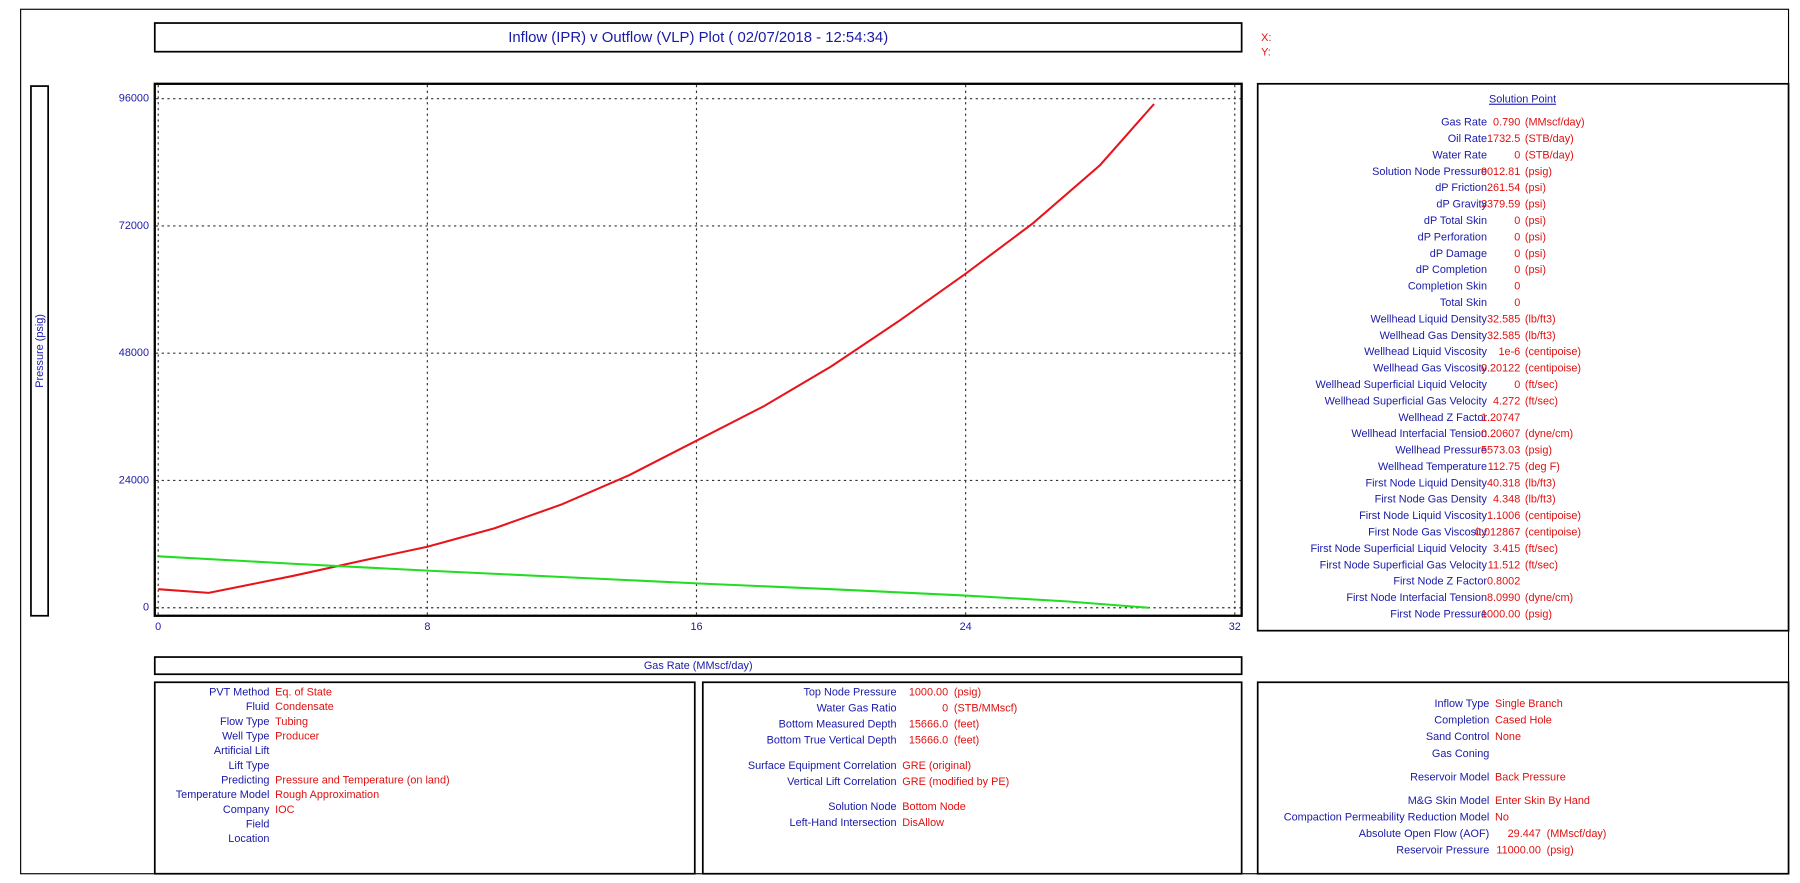 The image size is (1800, 883). Describe the element at coordinates (1577, 834) in the screenshot. I see `panel-unit: (MMscf/day)` at that location.